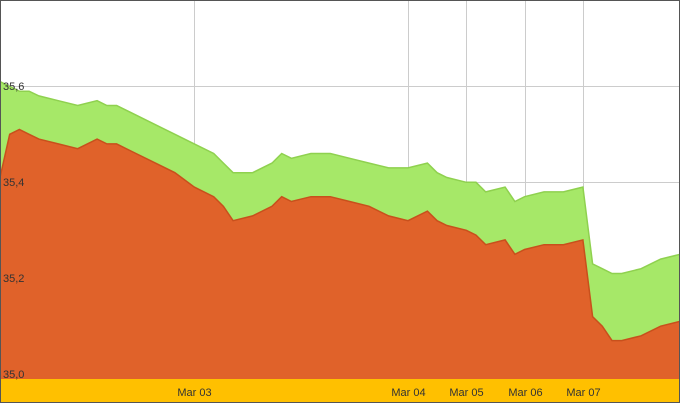  Describe the element at coordinates (13, 87) in the screenshot. I see `y-tick-label: 35,6` at that location.